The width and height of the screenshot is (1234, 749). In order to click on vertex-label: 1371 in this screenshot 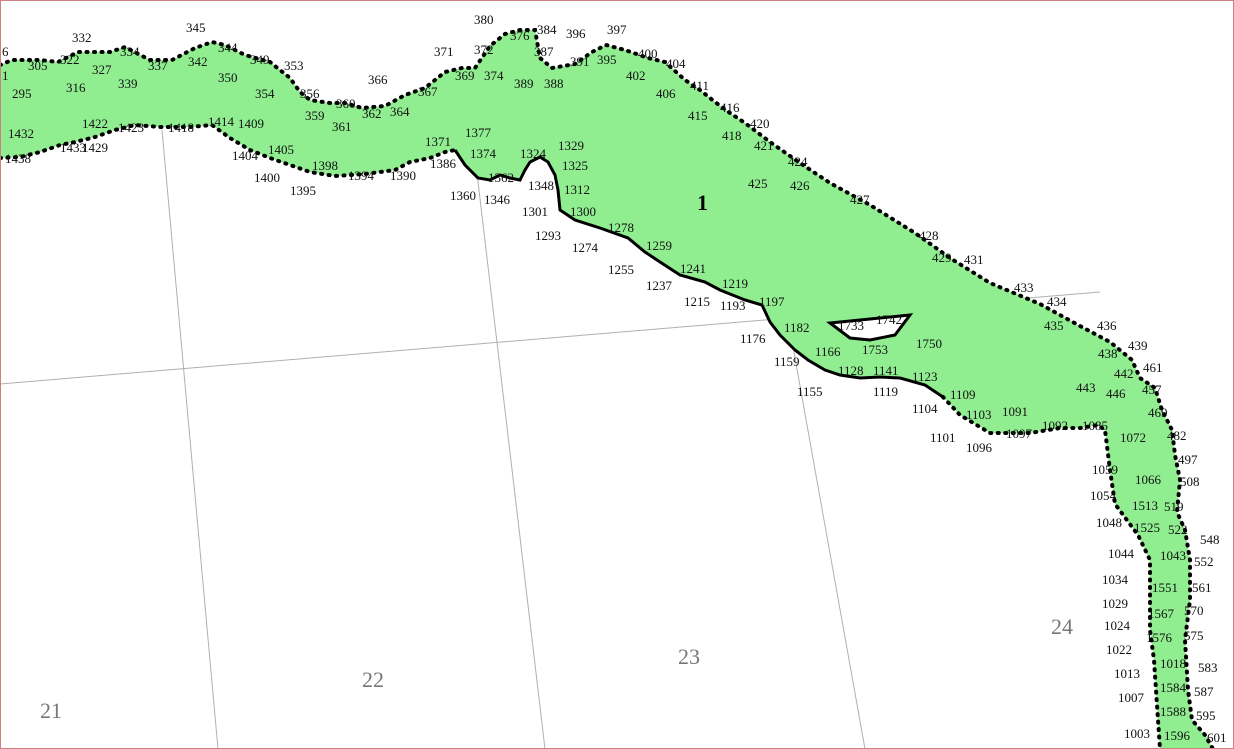, I will do `click(438, 141)`.